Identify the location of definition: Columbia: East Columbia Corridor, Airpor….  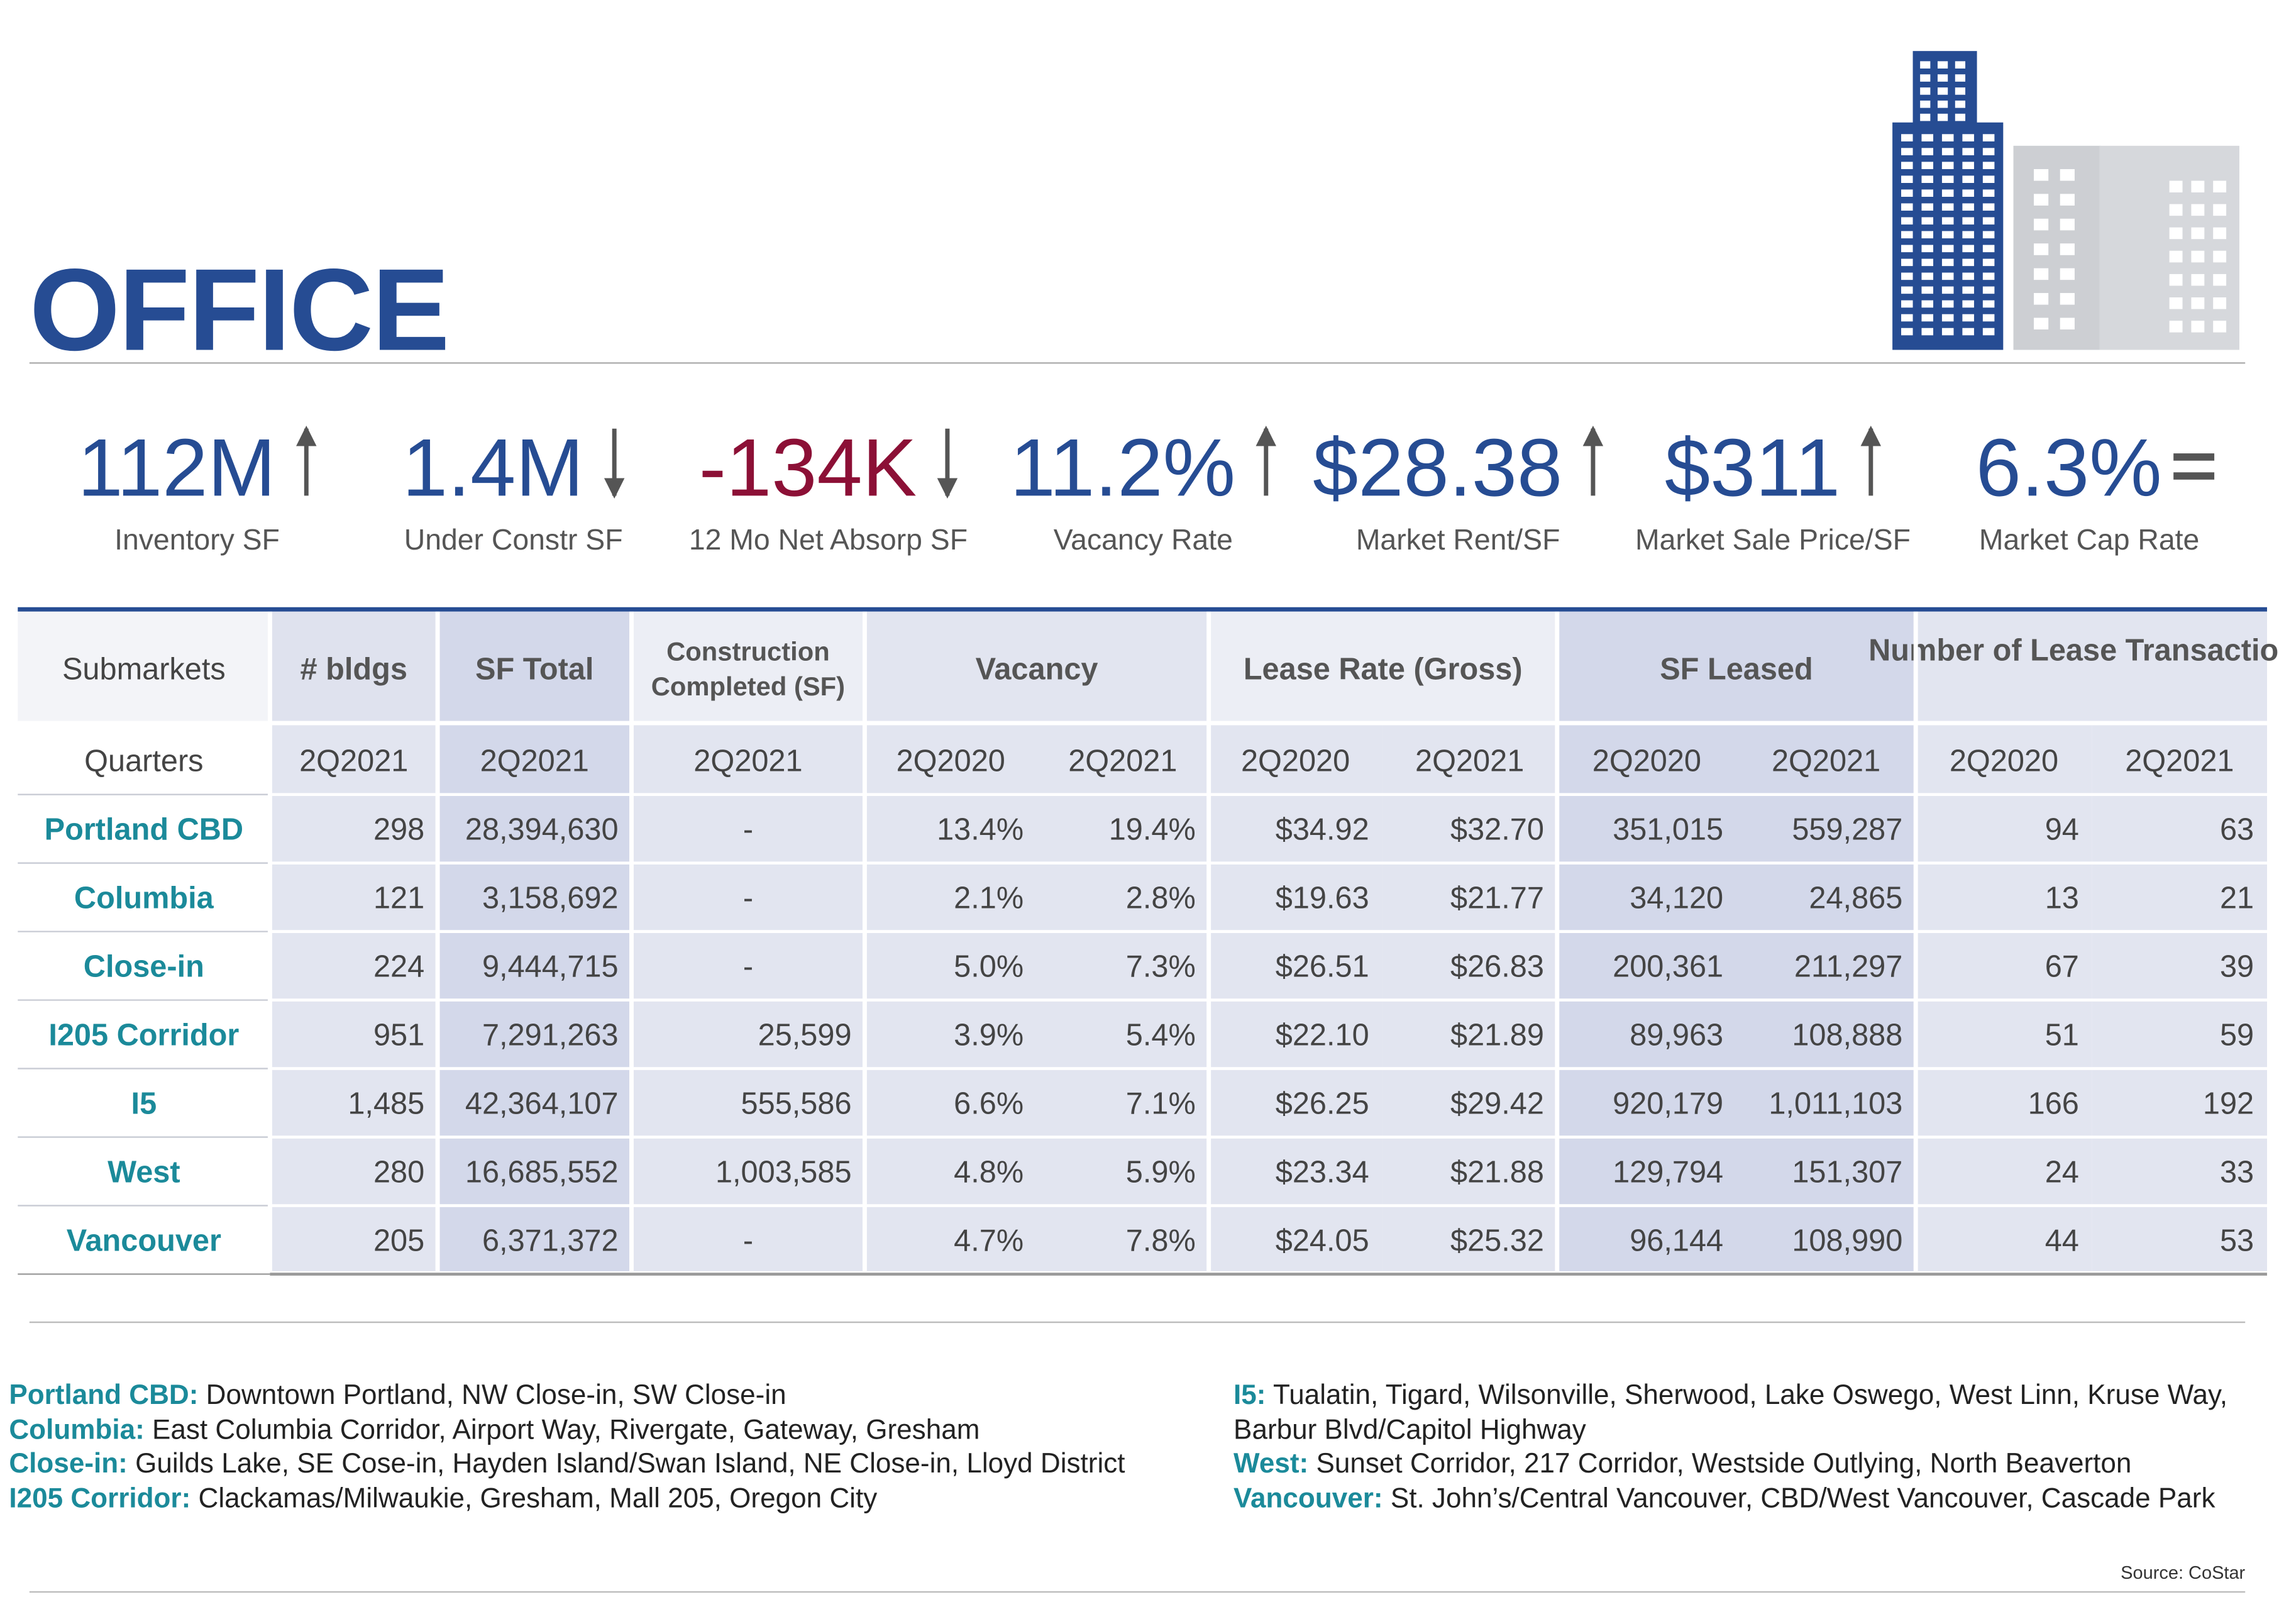
(613, 1430).